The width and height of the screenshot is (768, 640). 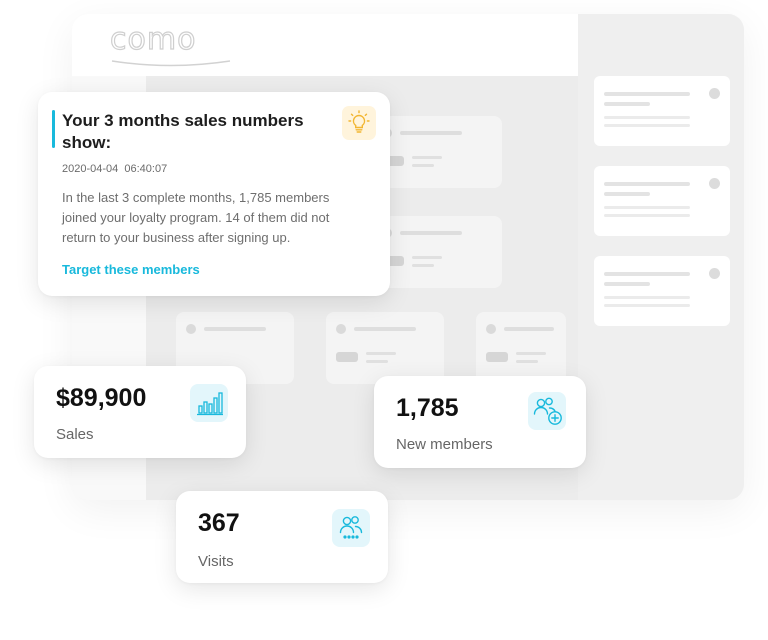 I want to click on logo-swoosh-icon, so click(x=171, y=63).